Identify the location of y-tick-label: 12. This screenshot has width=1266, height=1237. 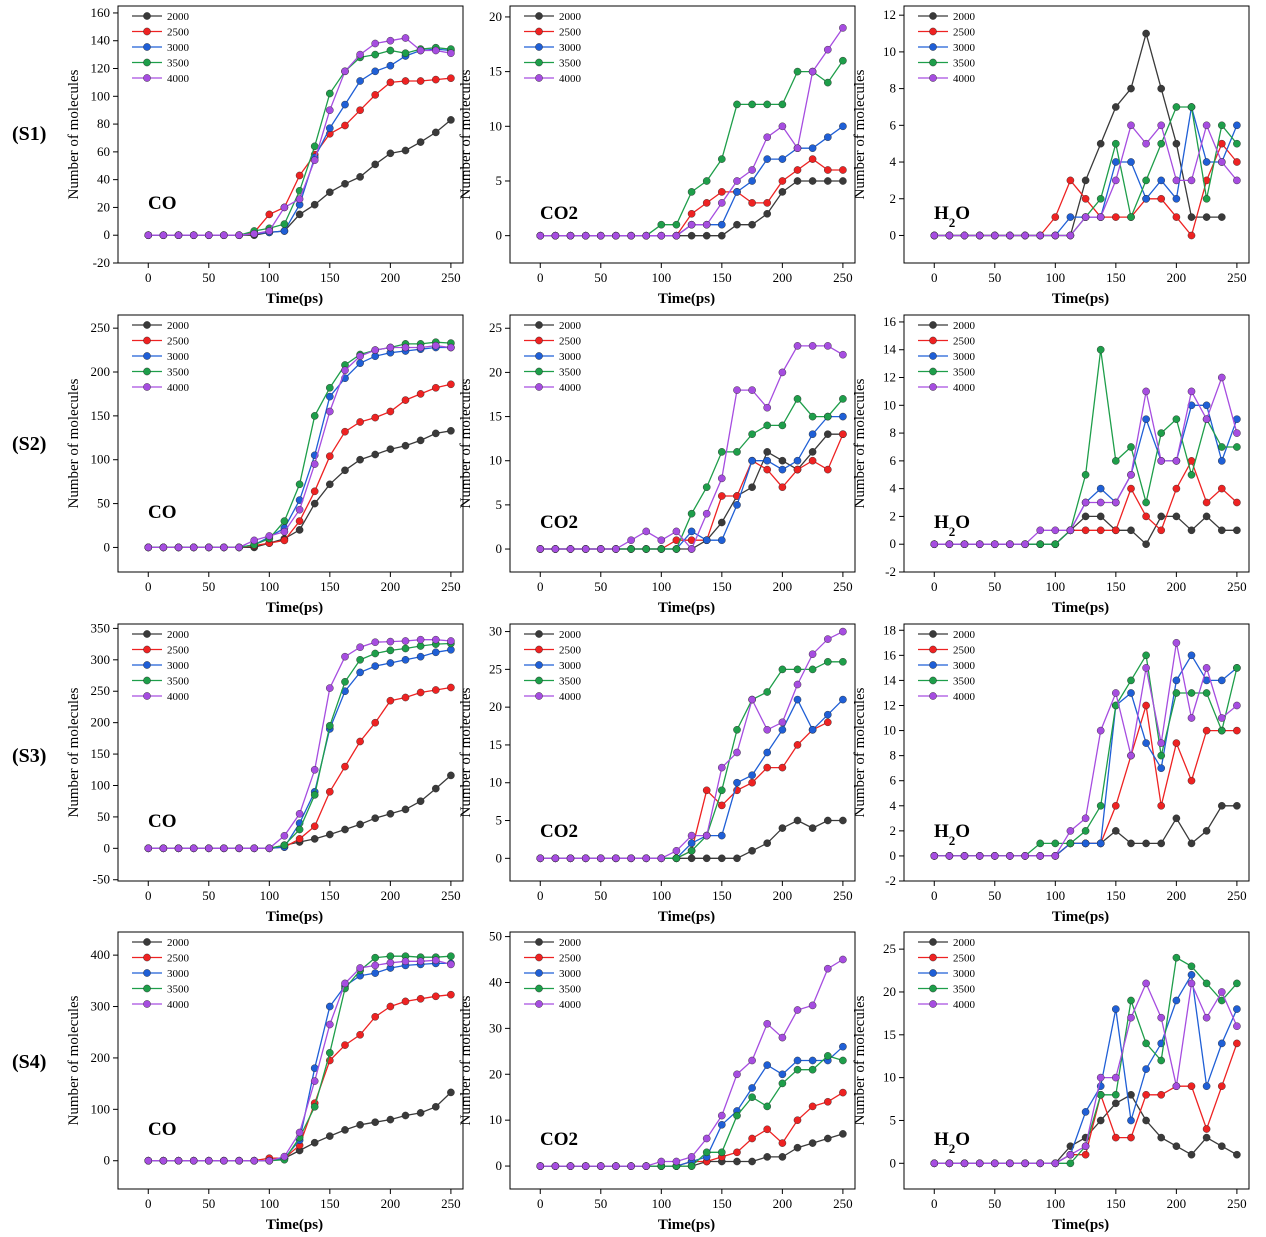
(889, 14).